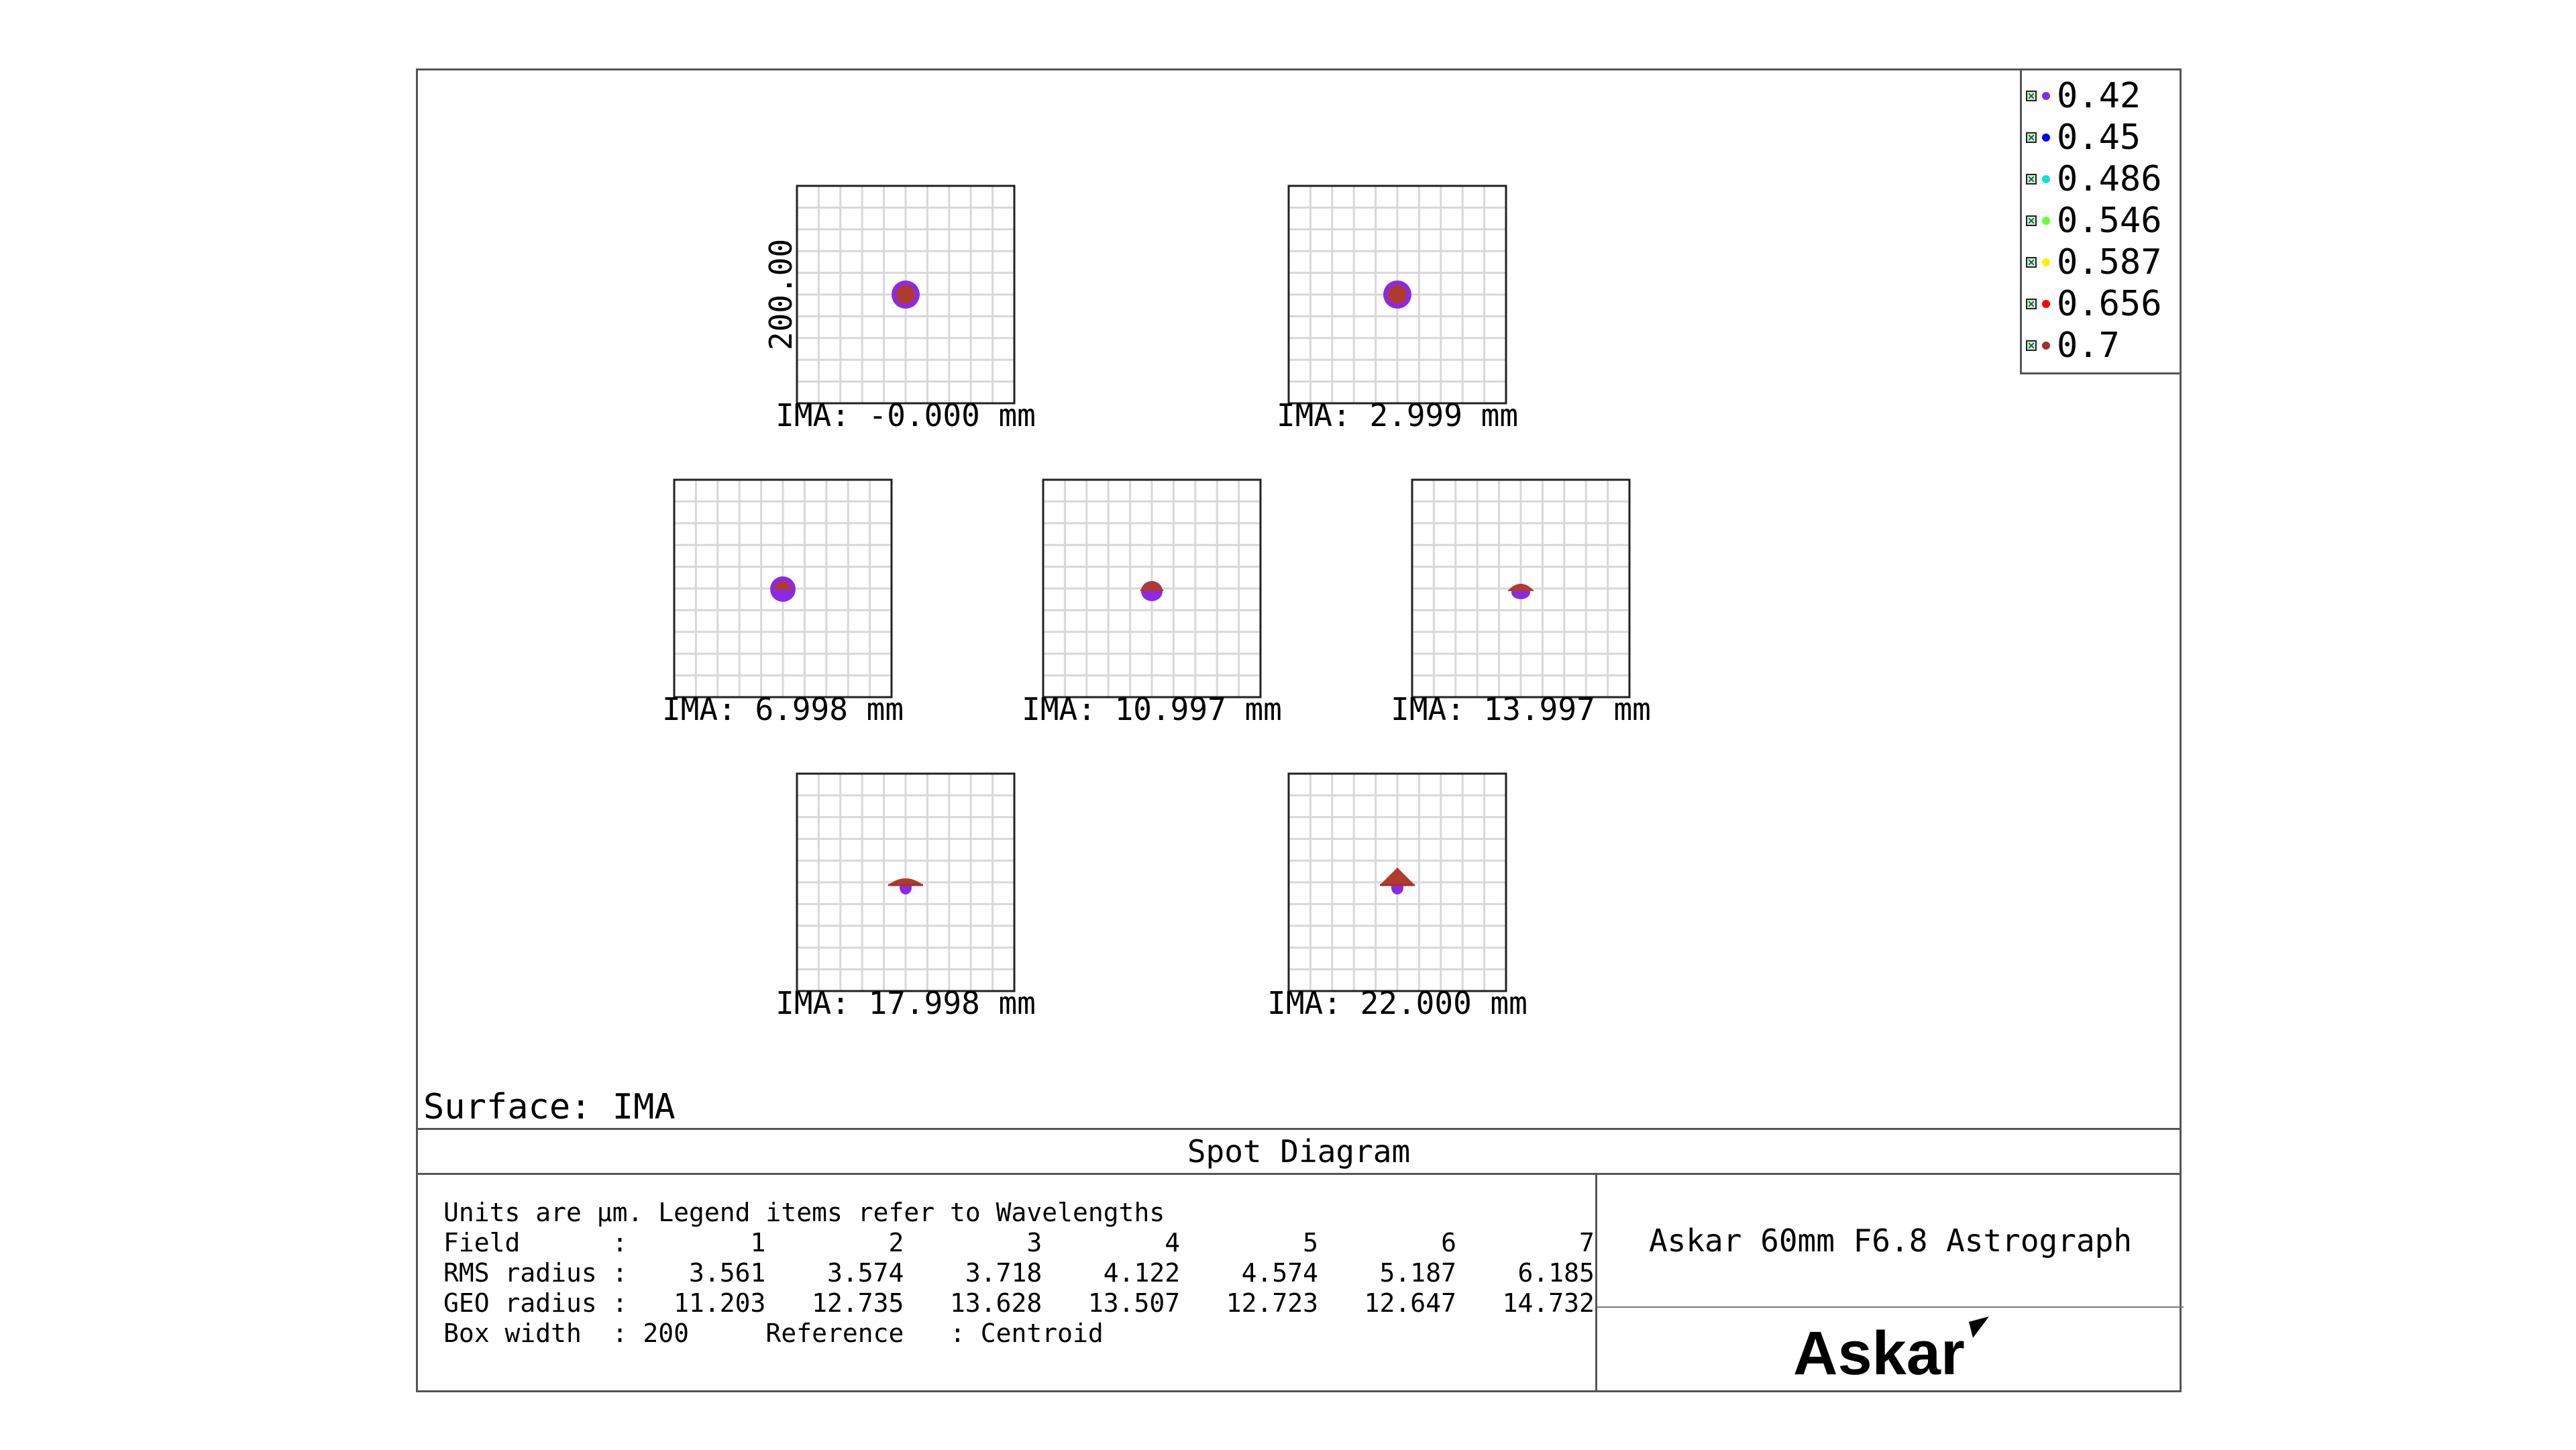  What do you see at coordinates (549, 1107) in the screenshot?
I see `surface-label: Surface: IMA` at bounding box center [549, 1107].